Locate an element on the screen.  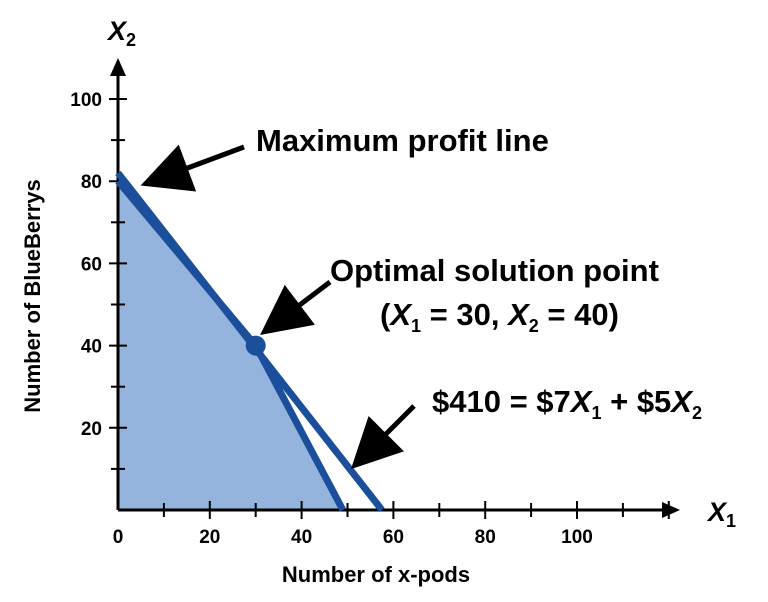
max-profit-label: Maximum profit line is located at coordinates (402, 140).